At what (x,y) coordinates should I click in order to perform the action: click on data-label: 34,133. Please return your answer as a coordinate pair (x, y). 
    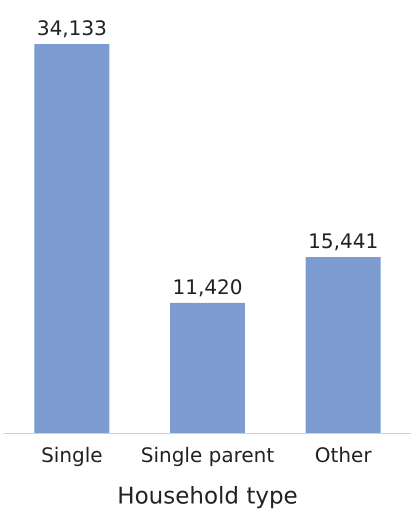
    Looking at the image, I should click on (71, 28).